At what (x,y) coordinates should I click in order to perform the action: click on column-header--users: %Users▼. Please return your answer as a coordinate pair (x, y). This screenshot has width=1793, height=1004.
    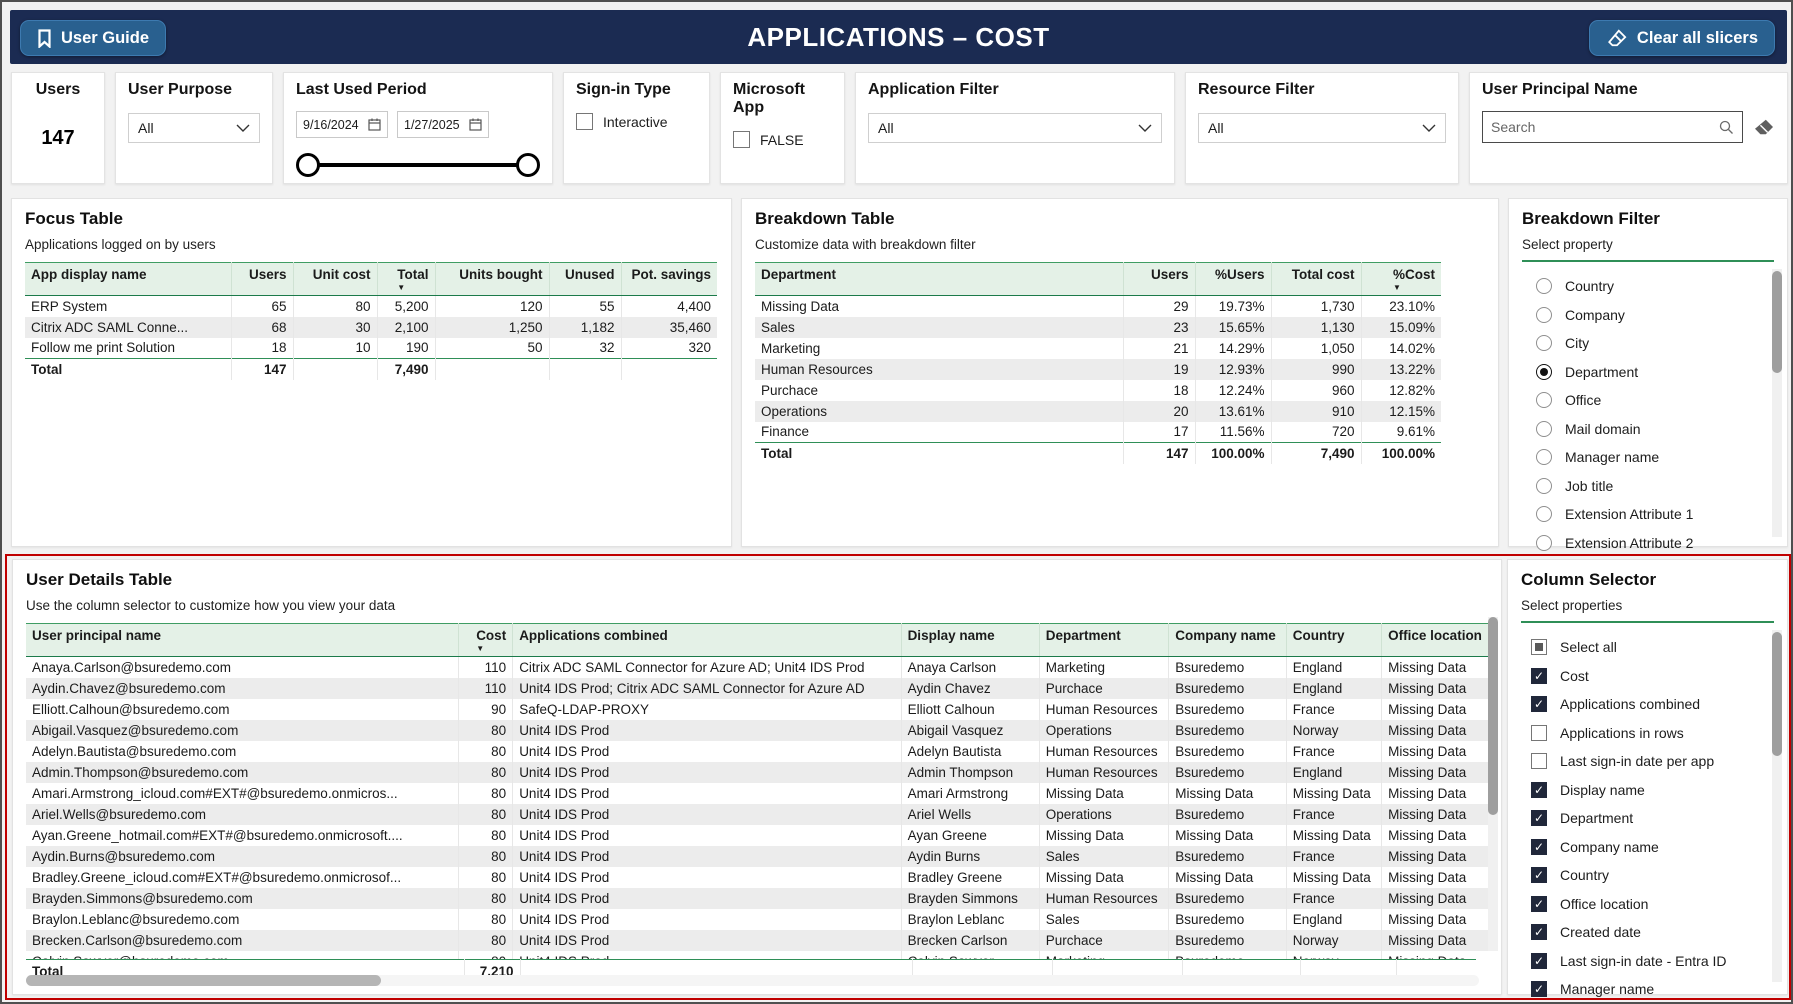
    Looking at the image, I should click on (1233, 279).